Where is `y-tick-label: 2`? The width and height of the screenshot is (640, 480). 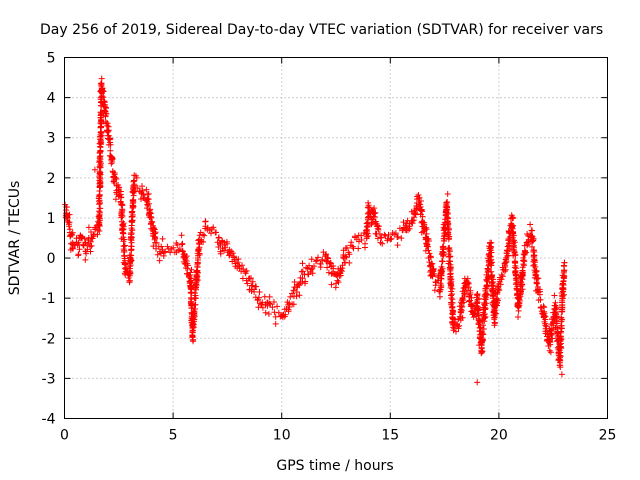
y-tick-label: 2 is located at coordinates (51, 179).